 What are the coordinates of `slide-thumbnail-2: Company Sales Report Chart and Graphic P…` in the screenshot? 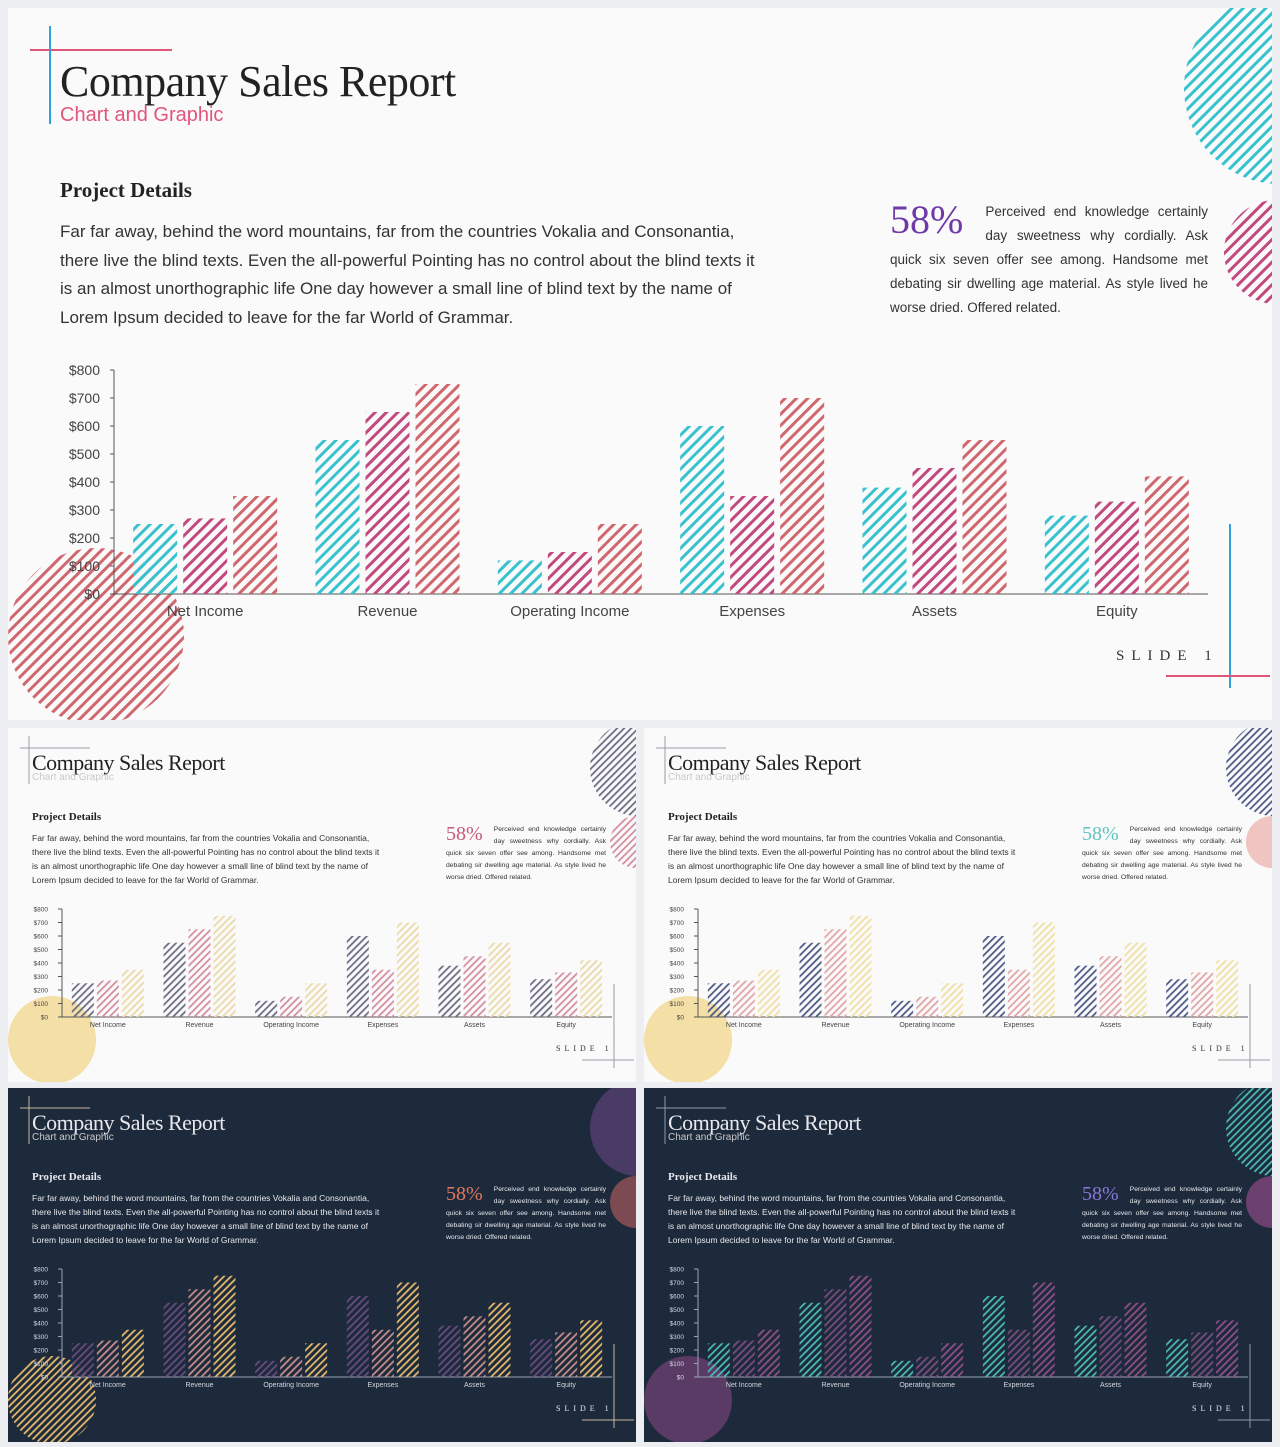 It's located at (958, 905).